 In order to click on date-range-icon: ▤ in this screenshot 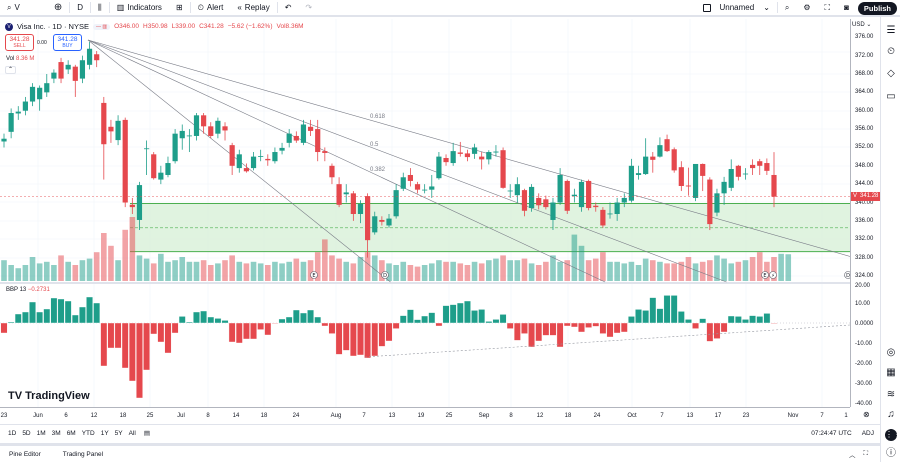, I will do `click(147, 433)`.